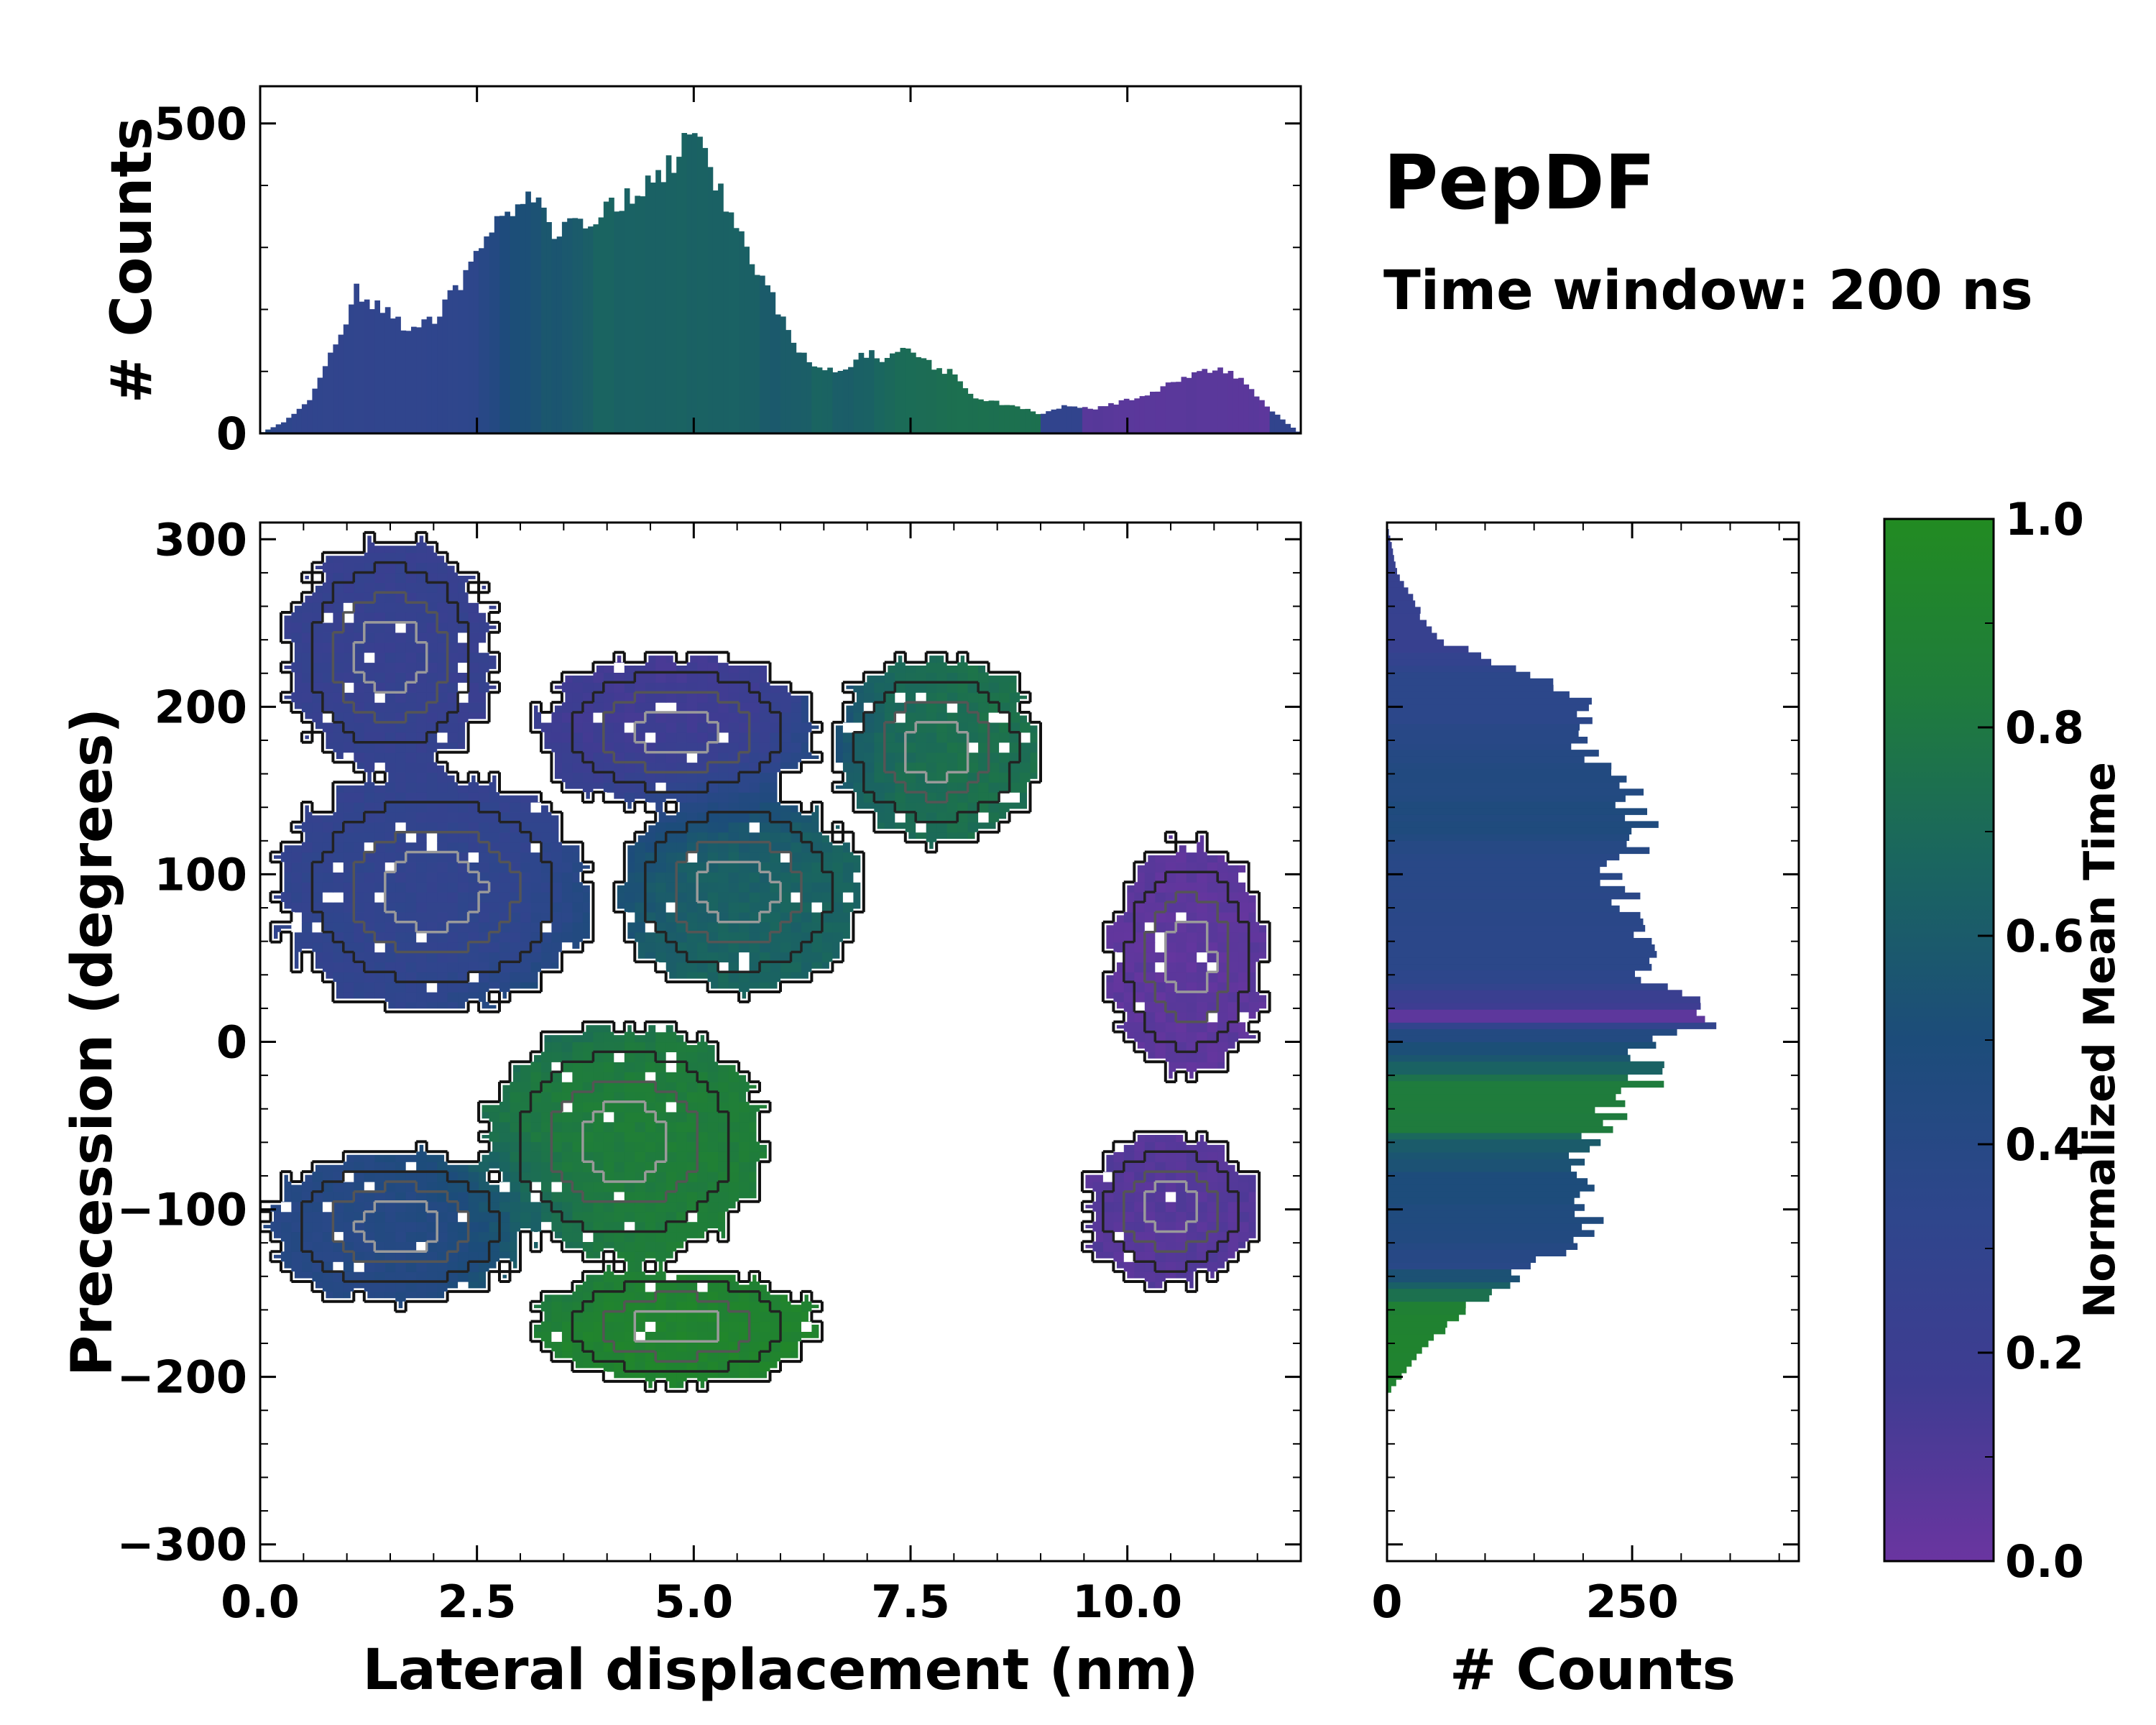 This screenshot has width=2156, height=1725. I want to click on top-histogram-frame, so click(781, 260).